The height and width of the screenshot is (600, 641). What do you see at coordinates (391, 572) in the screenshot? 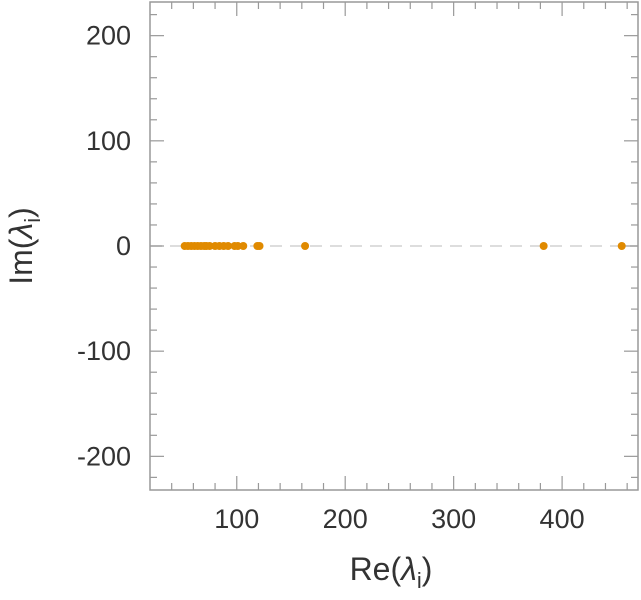
I see `x-axis-label: Re(λi)` at bounding box center [391, 572].